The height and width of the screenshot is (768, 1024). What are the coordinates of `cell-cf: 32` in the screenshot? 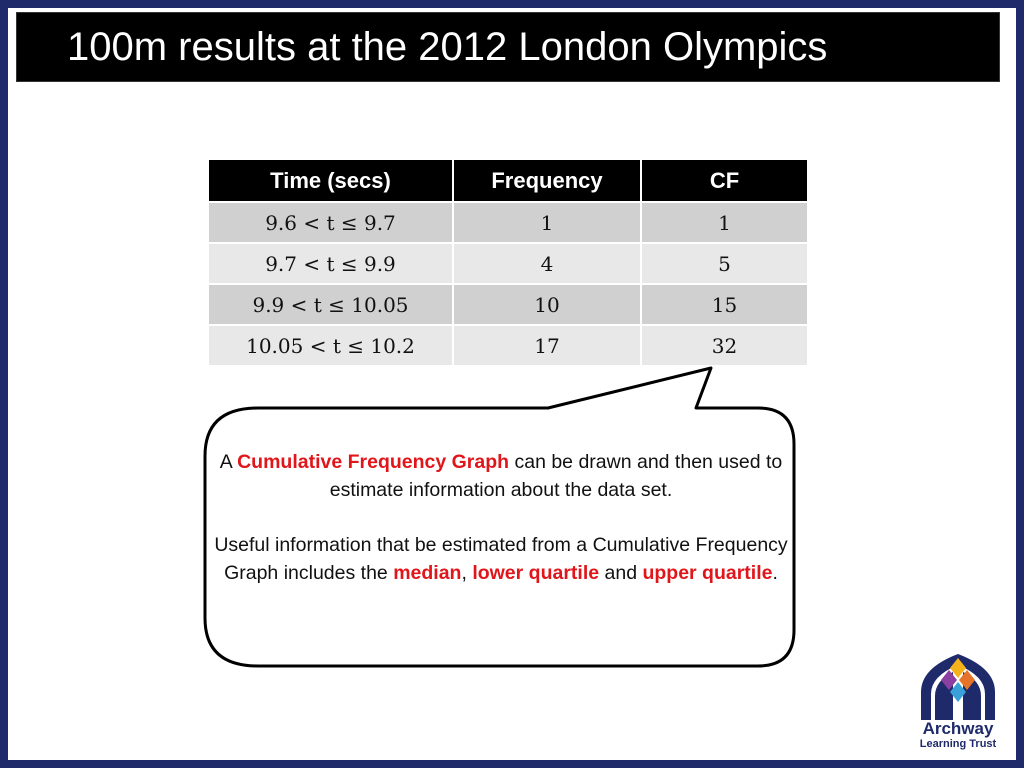 It's located at (724, 345).